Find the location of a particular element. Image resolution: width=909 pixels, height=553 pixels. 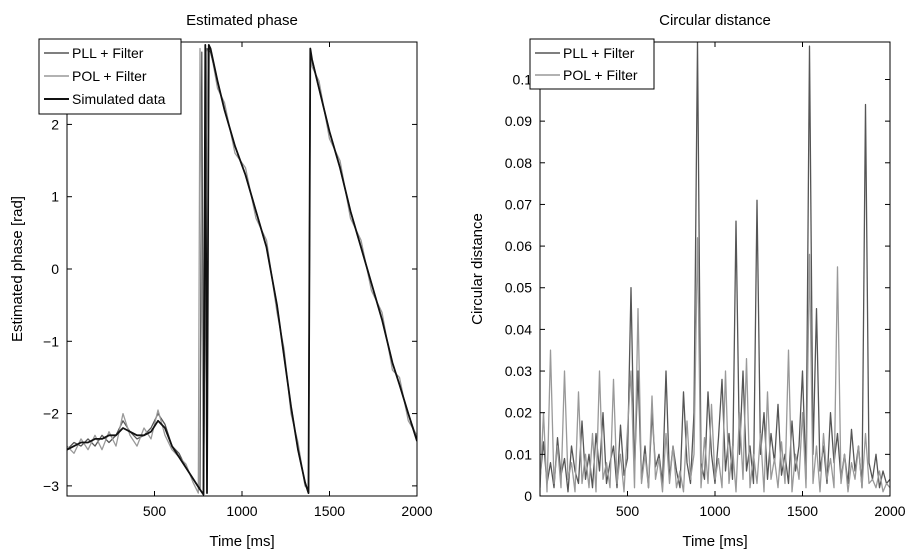

phase-chart-xtick-label: 500 is located at coordinates (155, 511).